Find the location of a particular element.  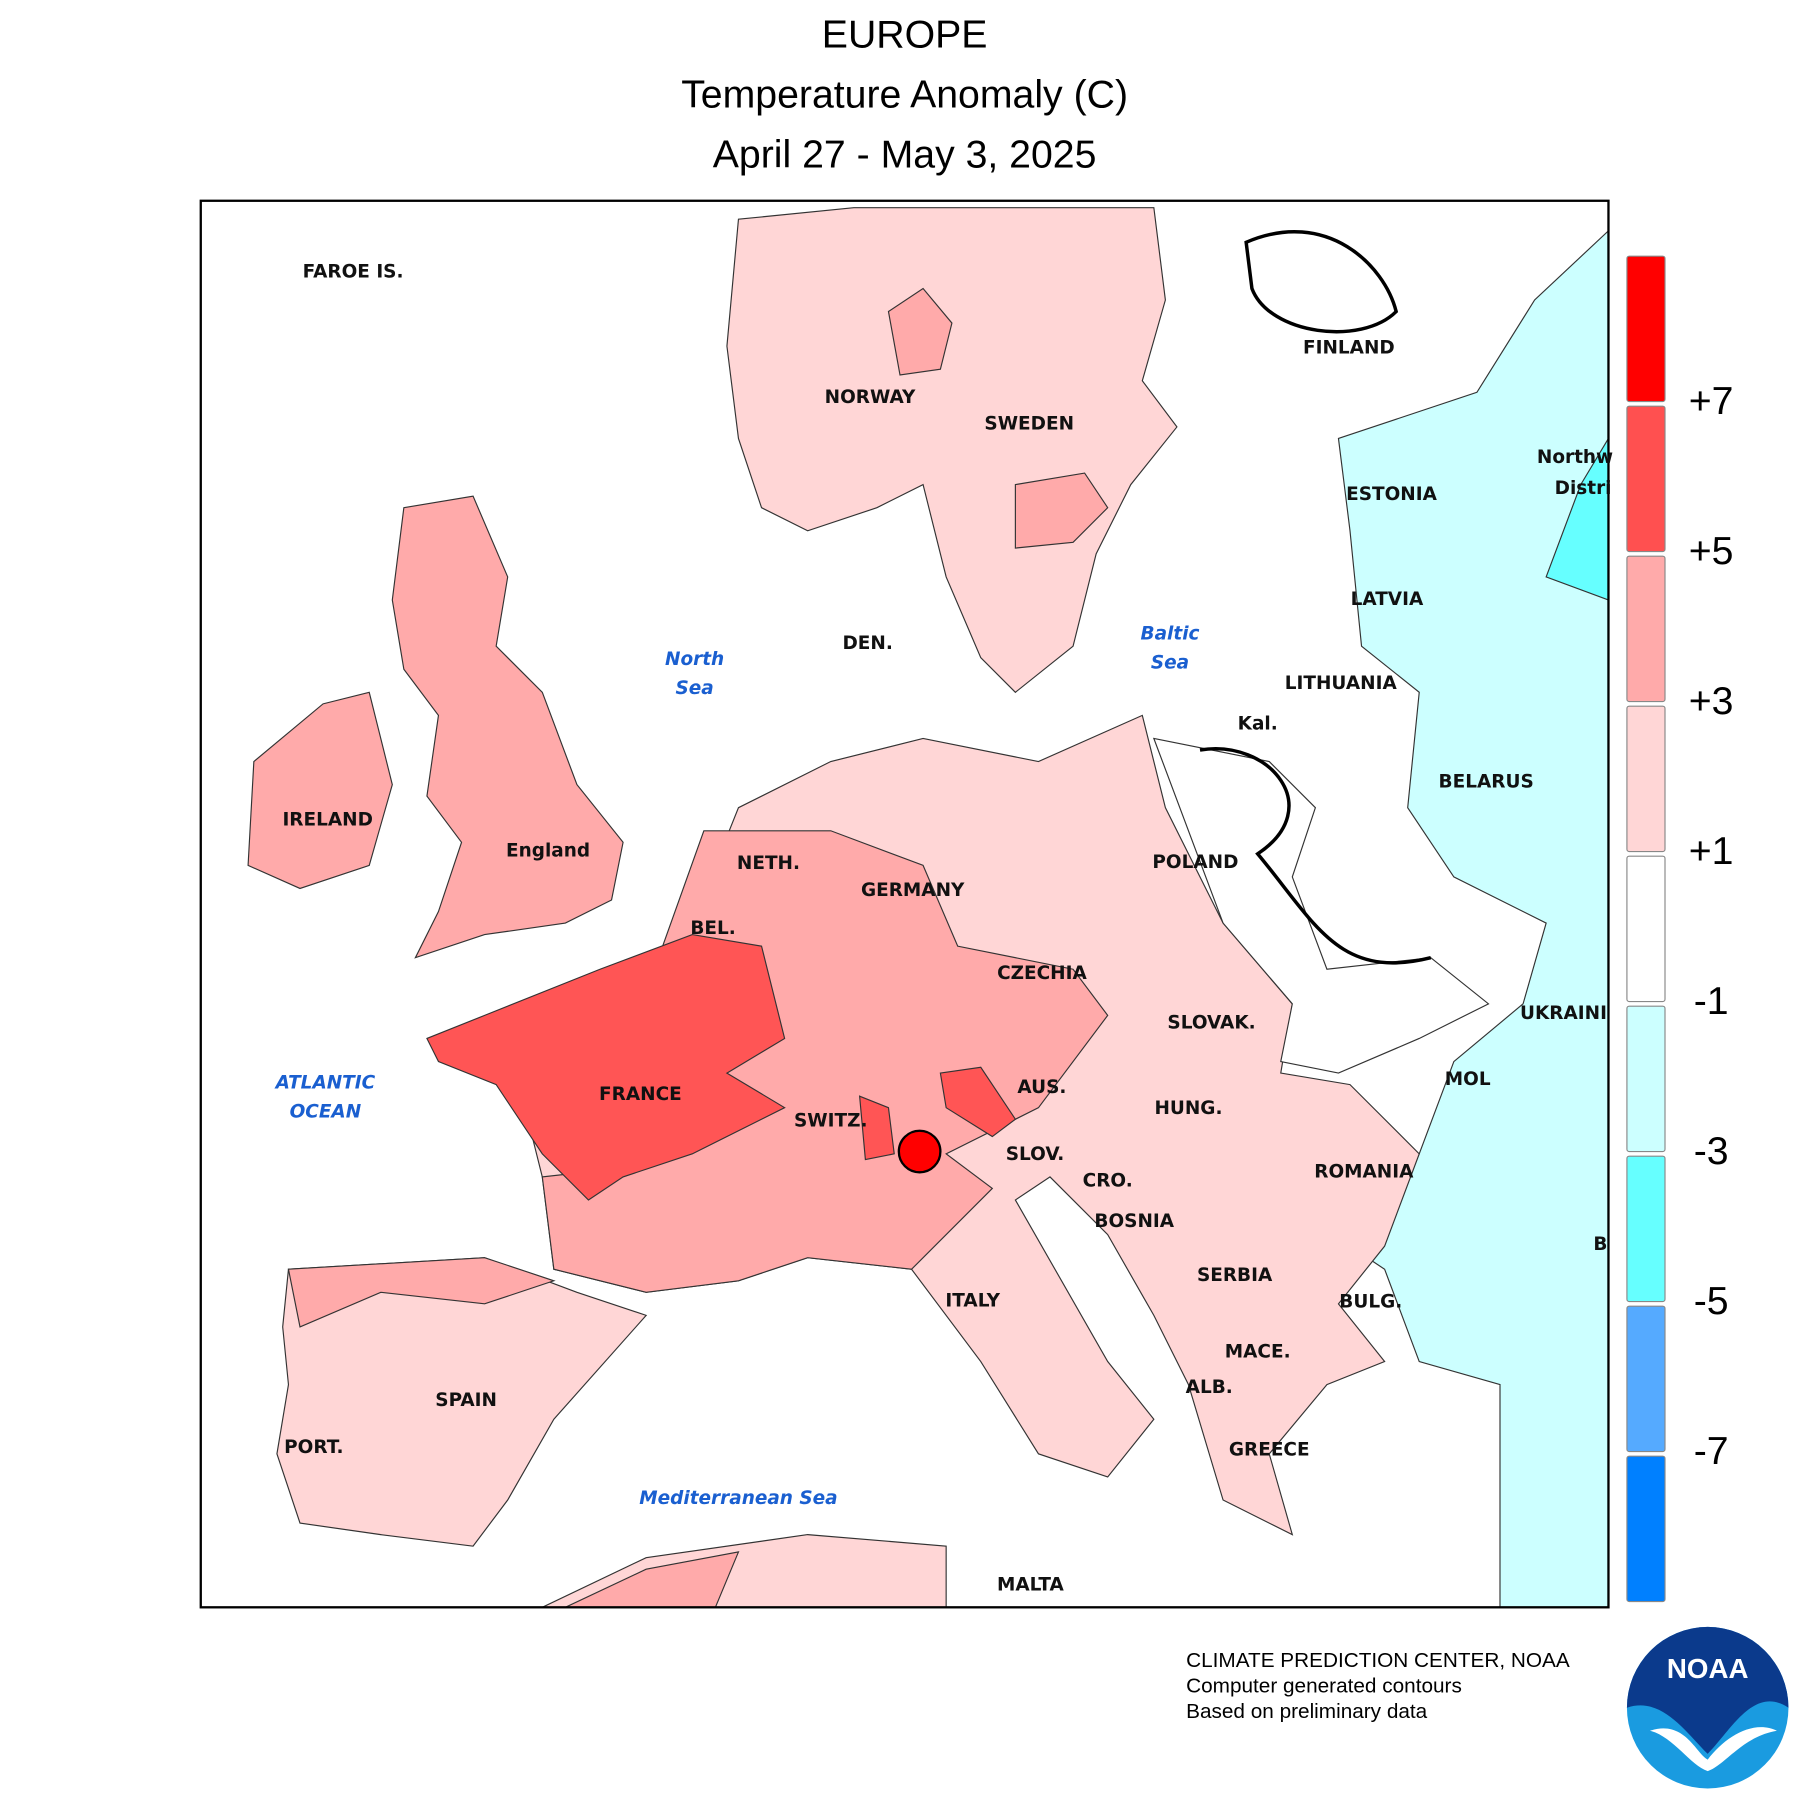

country-label: FINLAND is located at coordinates (1349, 347).